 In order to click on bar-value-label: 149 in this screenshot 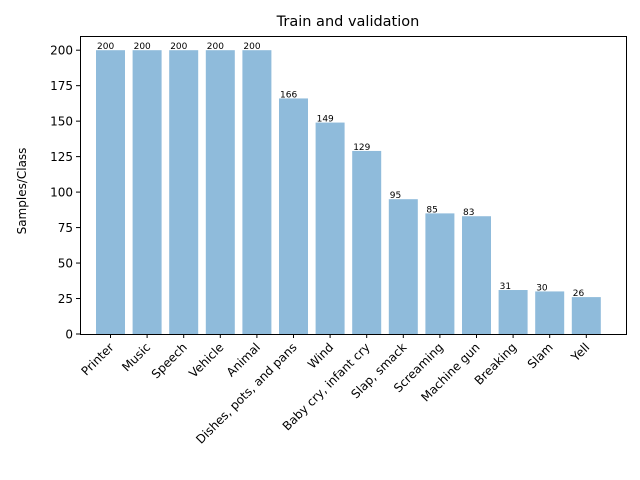, I will do `click(325, 120)`.